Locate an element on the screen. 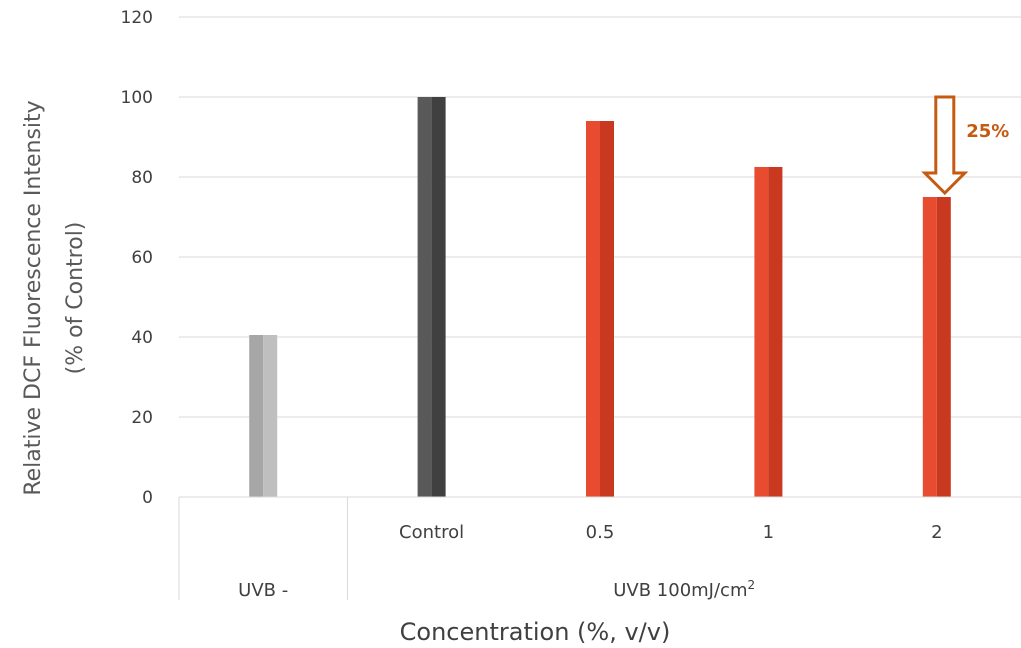 The width and height of the screenshot is (1021, 648). annotation: 25% is located at coordinates (965, 145).